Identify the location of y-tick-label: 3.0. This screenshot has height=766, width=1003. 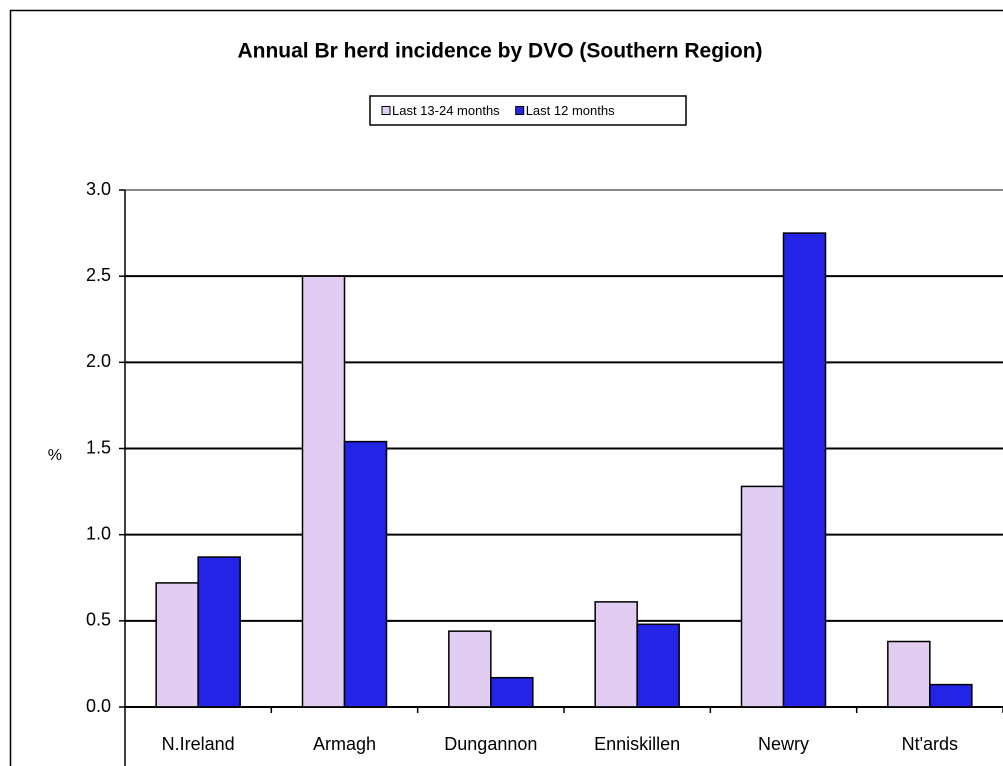
(98, 189).